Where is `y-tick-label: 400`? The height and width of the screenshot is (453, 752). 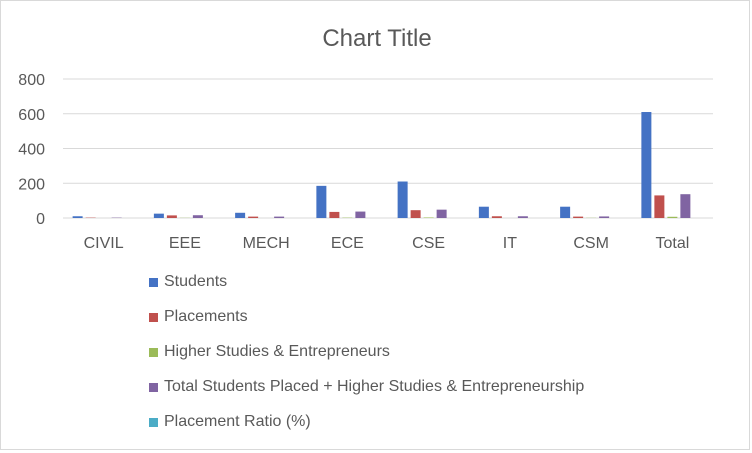 y-tick-label: 400 is located at coordinates (31, 150).